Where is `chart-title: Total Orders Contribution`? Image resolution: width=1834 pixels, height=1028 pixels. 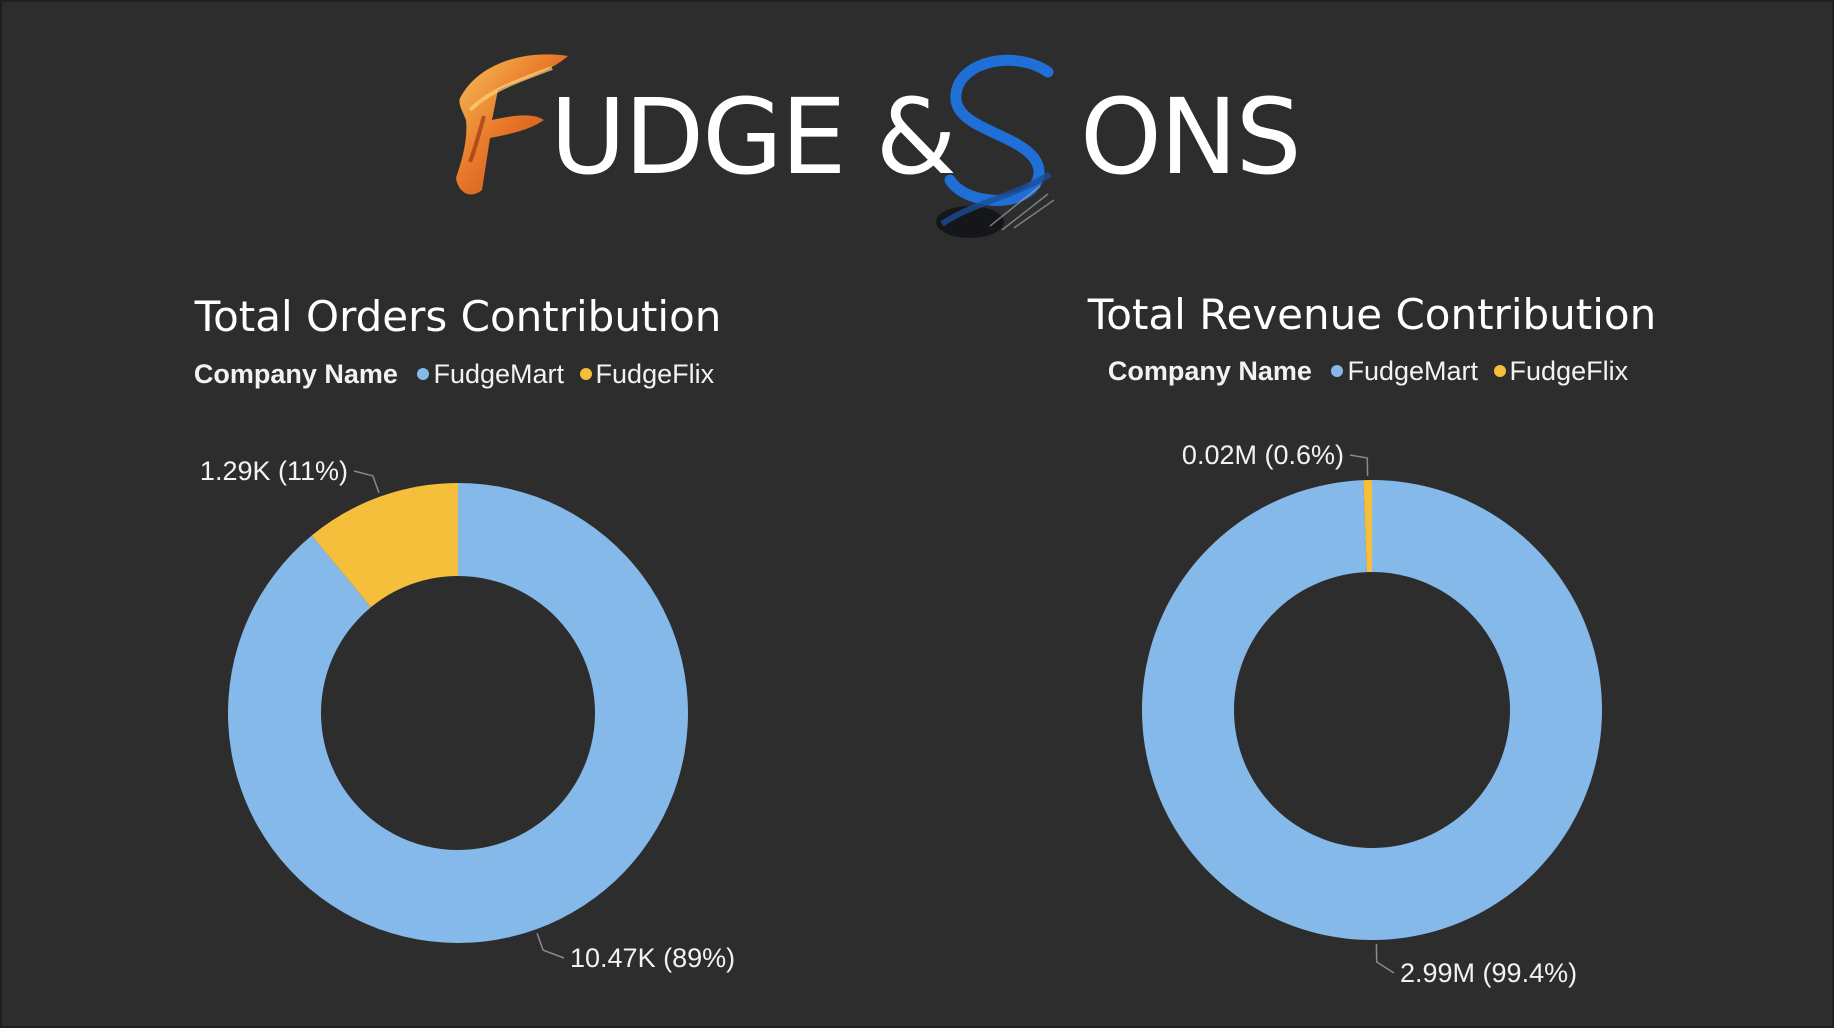
chart-title: Total Orders Contribution is located at coordinates (458, 316).